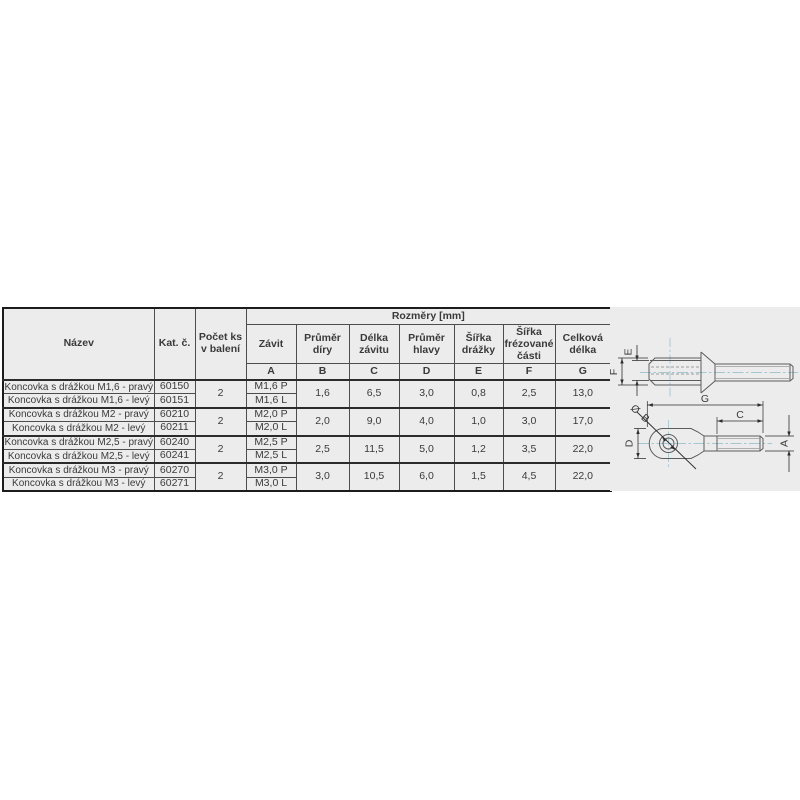 The width and height of the screenshot is (800, 800). I want to click on hole-outer, so click(668, 443).